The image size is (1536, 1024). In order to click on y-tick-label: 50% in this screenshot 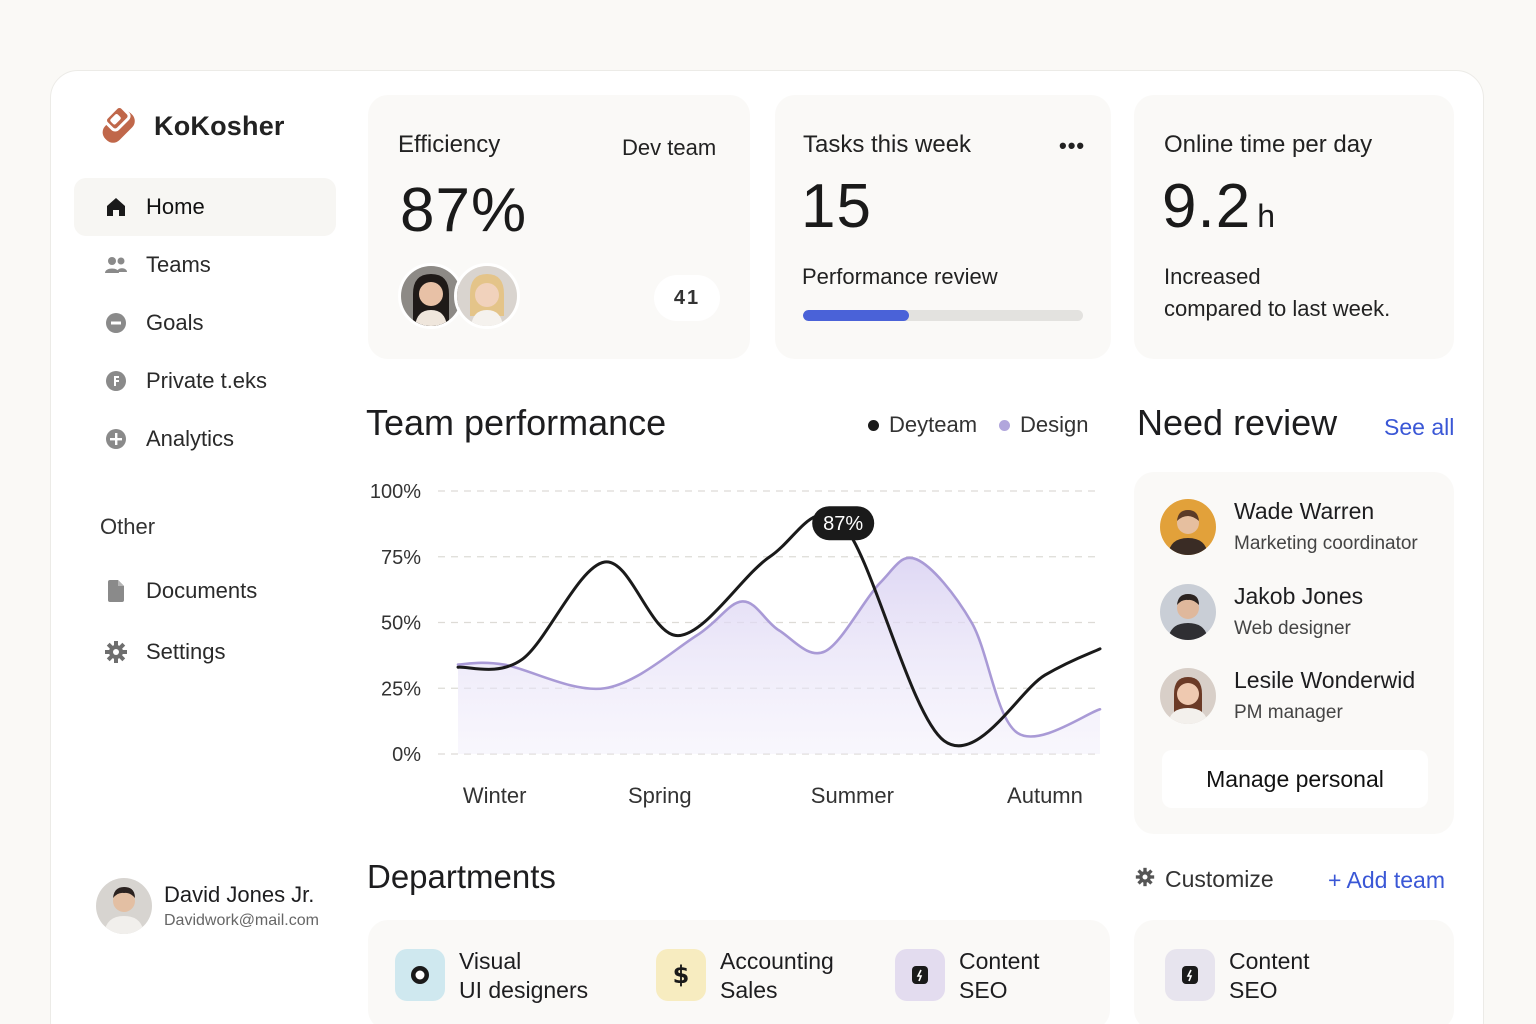, I will do `click(401, 624)`.